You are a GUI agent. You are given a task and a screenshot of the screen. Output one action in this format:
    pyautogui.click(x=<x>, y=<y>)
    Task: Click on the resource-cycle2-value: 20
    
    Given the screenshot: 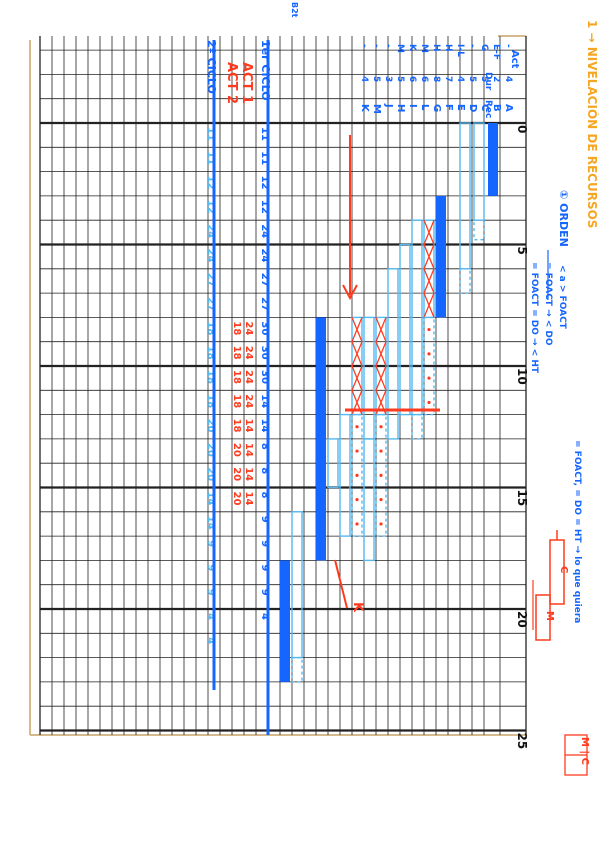 What is the action you would take?
    pyautogui.click(x=210, y=474)
    